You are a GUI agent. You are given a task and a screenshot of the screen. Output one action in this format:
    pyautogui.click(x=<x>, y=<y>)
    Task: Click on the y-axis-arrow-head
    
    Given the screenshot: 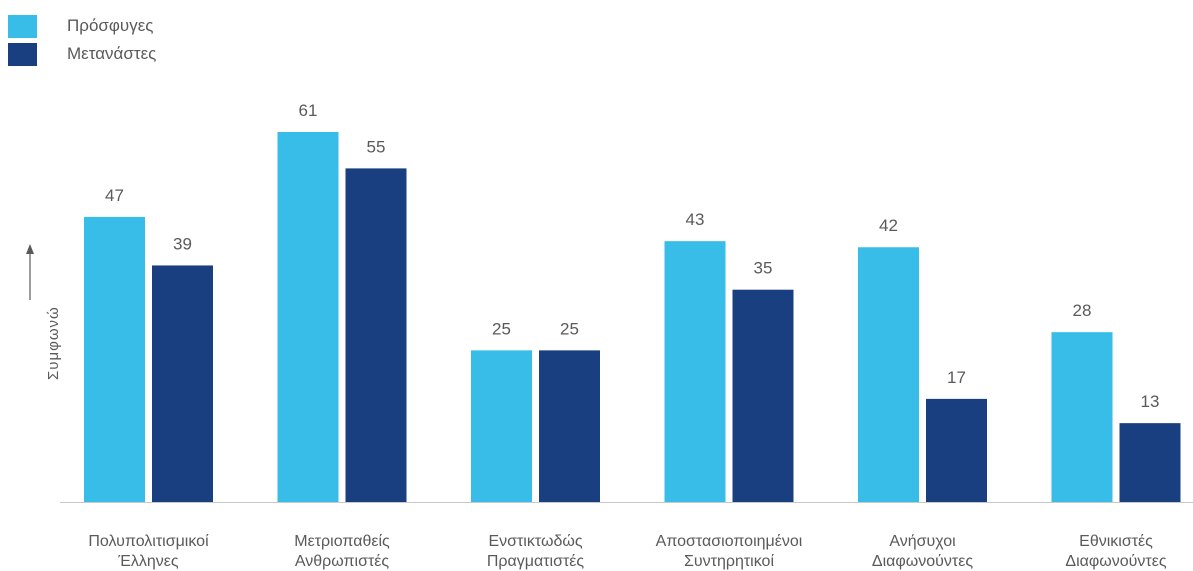 What is the action you would take?
    pyautogui.click(x=30, y=249)
    